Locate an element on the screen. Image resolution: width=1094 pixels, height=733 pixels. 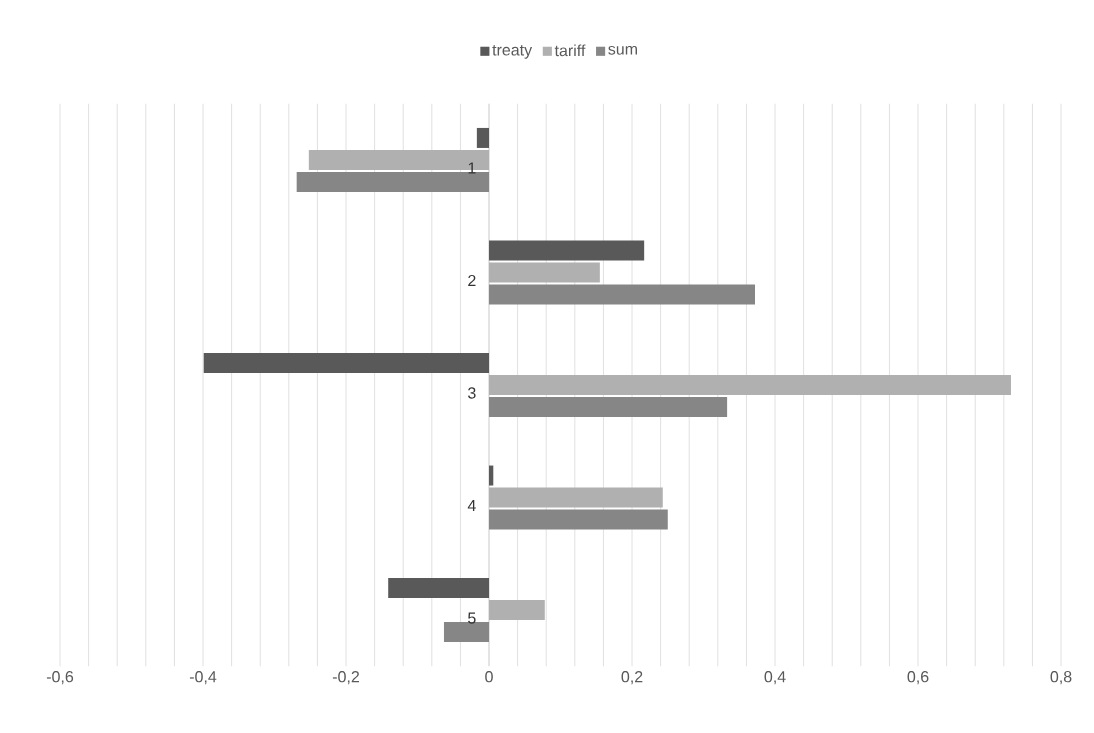
x-tick-label: 0,6 is located at coordinates (918, 678).